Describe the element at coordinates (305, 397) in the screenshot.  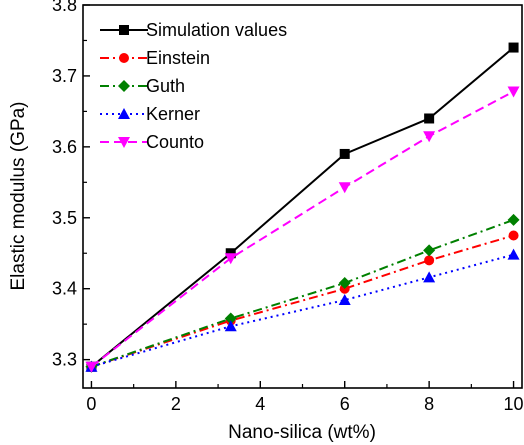
I see `x-axis-ticks: 0 2 4 6 8 10` at that location.